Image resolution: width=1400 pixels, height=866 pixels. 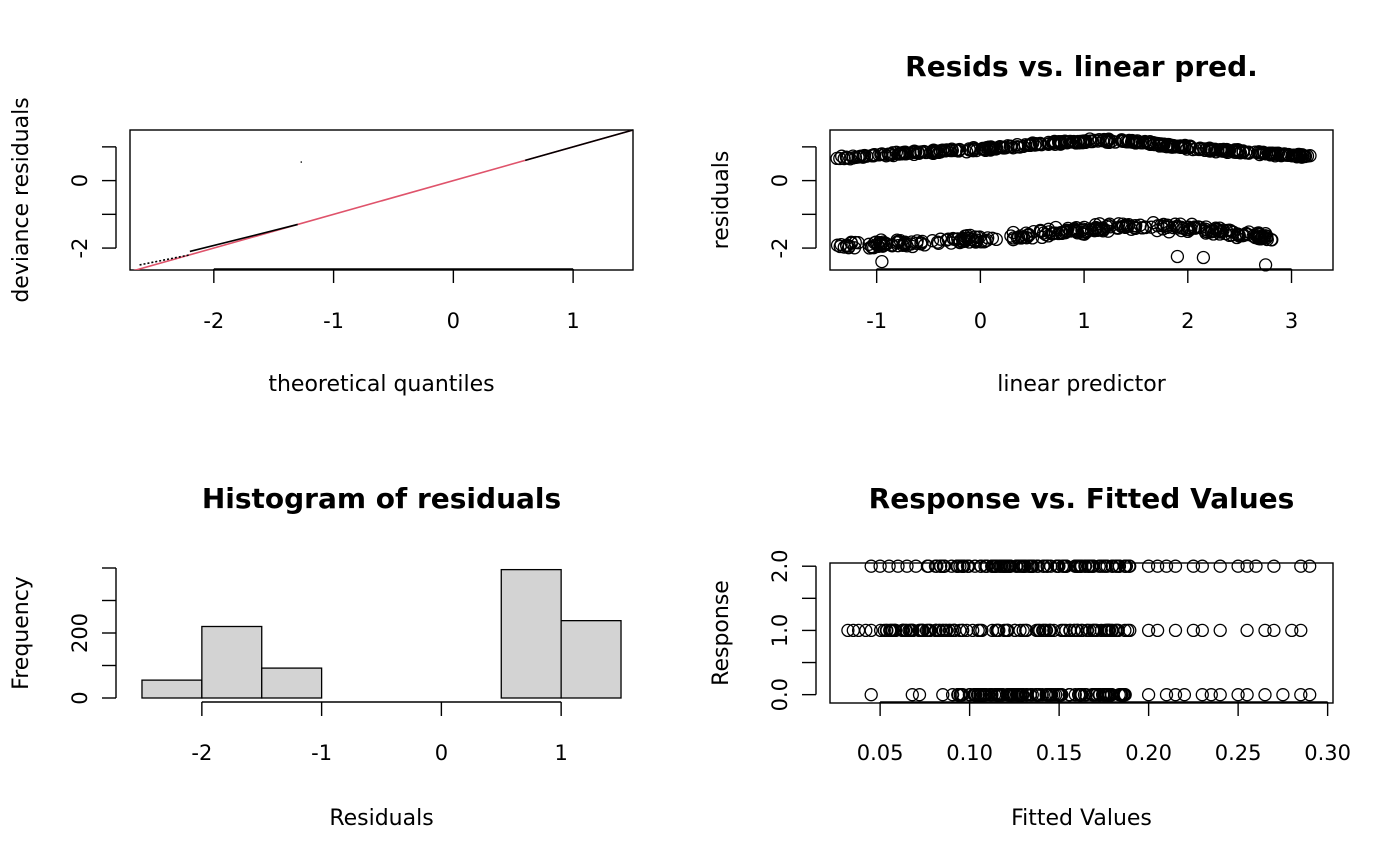 What do you see at coordinates (1081, 818) in the screenshot?
I see `x-axis-label: Fitted Values` at bounding box center [1081, 818].